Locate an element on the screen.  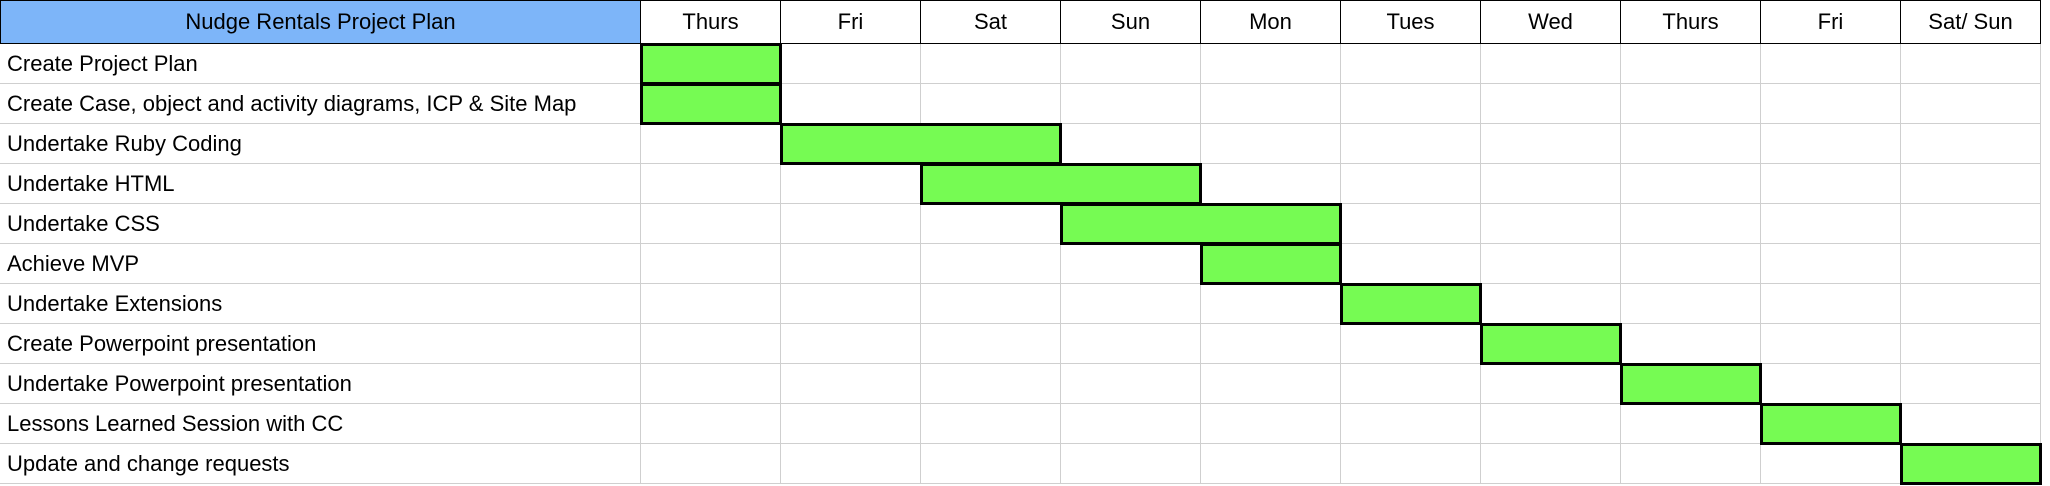
task-label-cell: Undertake Powerpoint presentation is located at coordinates (320, 384).